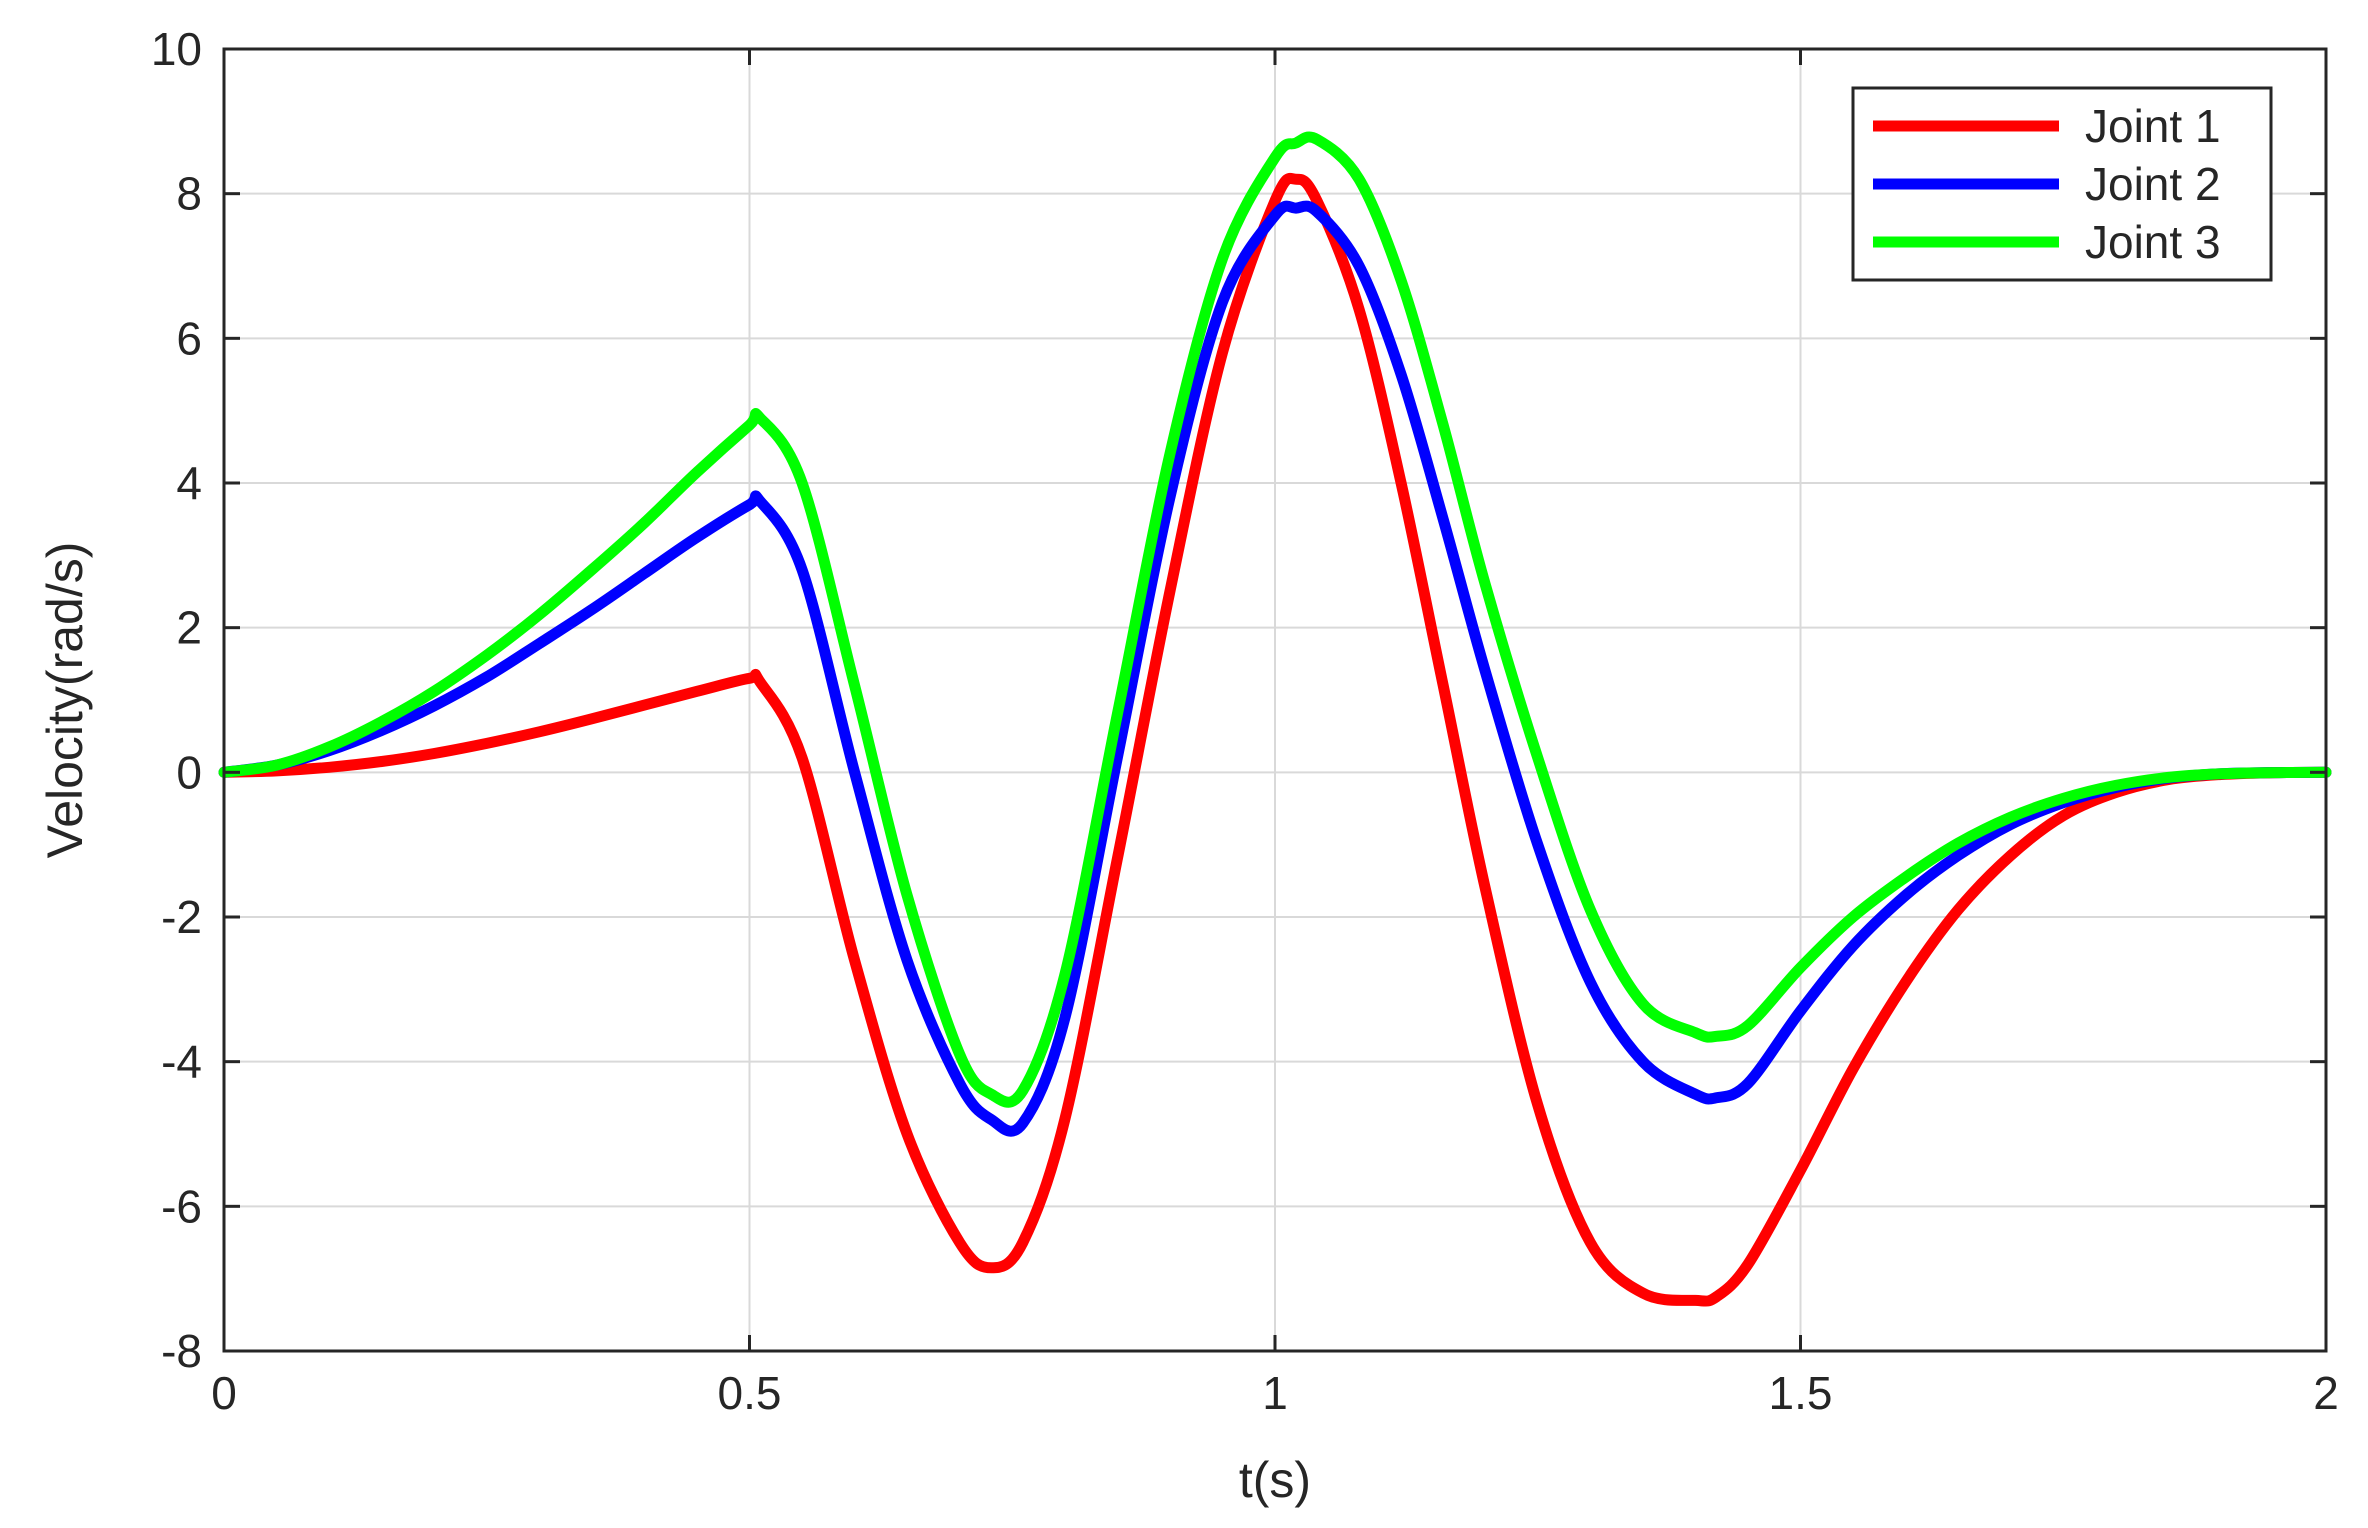 The width and height of the screenshot is (2368, 1528). I want to click on y-tick-label: 4, so click(189, 483).